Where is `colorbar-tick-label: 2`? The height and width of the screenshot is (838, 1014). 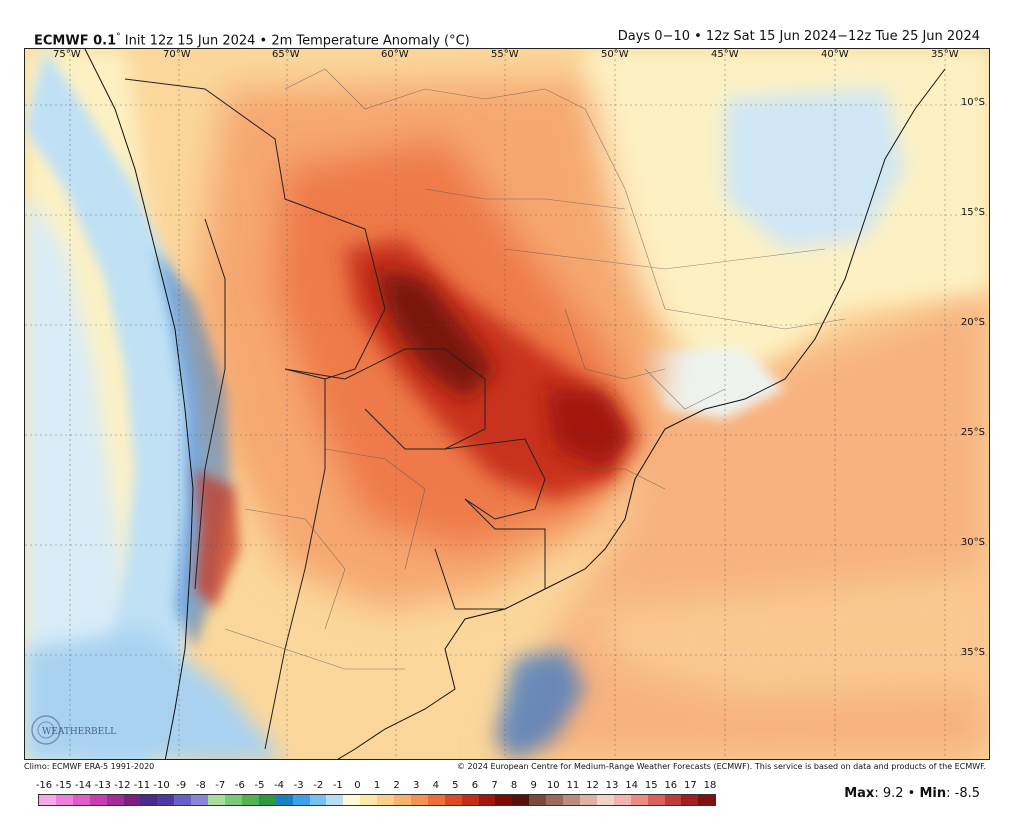 colorbar-tick-label: 2 is located at coordinates (396, 785).